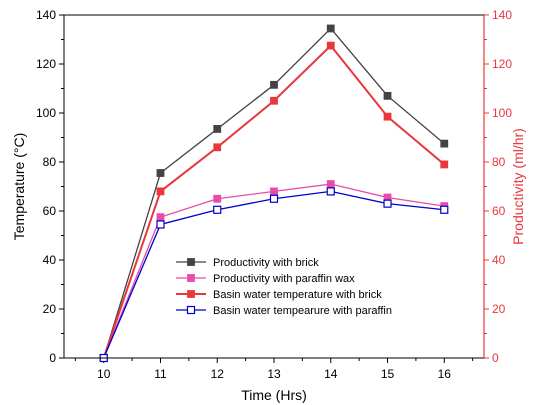  Describe the element at coordinates (499, 260) in the screenshot. I see `y-right-tick-label: 40` at that location.